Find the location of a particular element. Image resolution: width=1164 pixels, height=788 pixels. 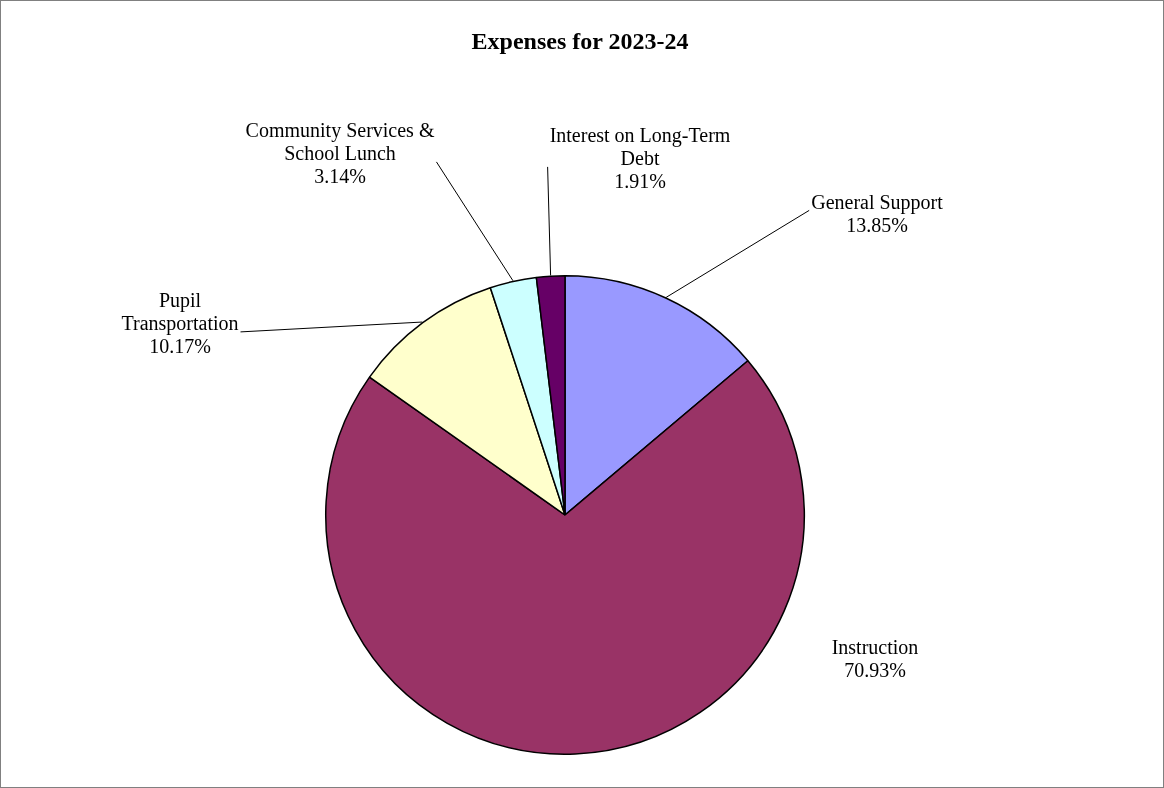

data-label: 3.14% is located at coordinates (340, 176).